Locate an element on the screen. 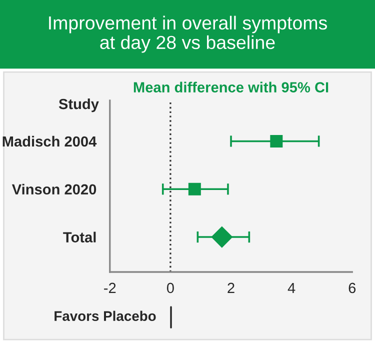 This screenshot has width=375, height=343. x-tick-label: 6 is located at coordinates (352, 288).